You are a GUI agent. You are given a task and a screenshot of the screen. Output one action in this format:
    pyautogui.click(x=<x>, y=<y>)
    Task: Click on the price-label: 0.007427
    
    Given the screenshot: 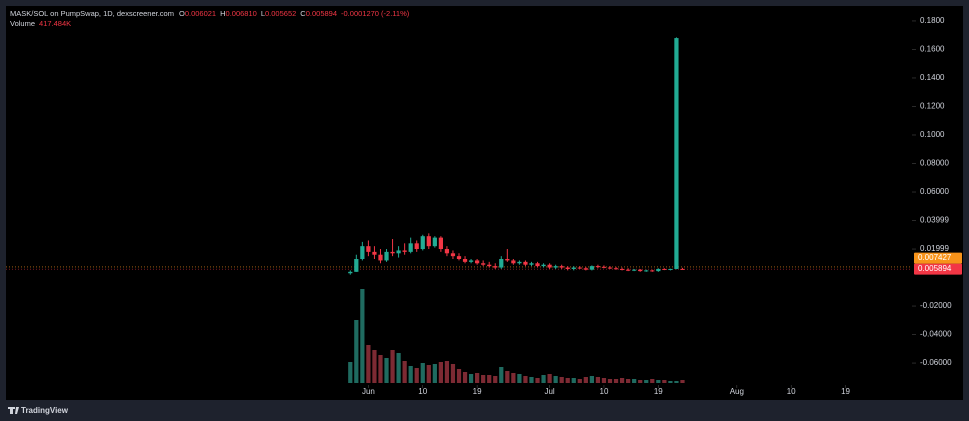 What is the action you would take?
    pyautogui.click(x=935, y=257)
    